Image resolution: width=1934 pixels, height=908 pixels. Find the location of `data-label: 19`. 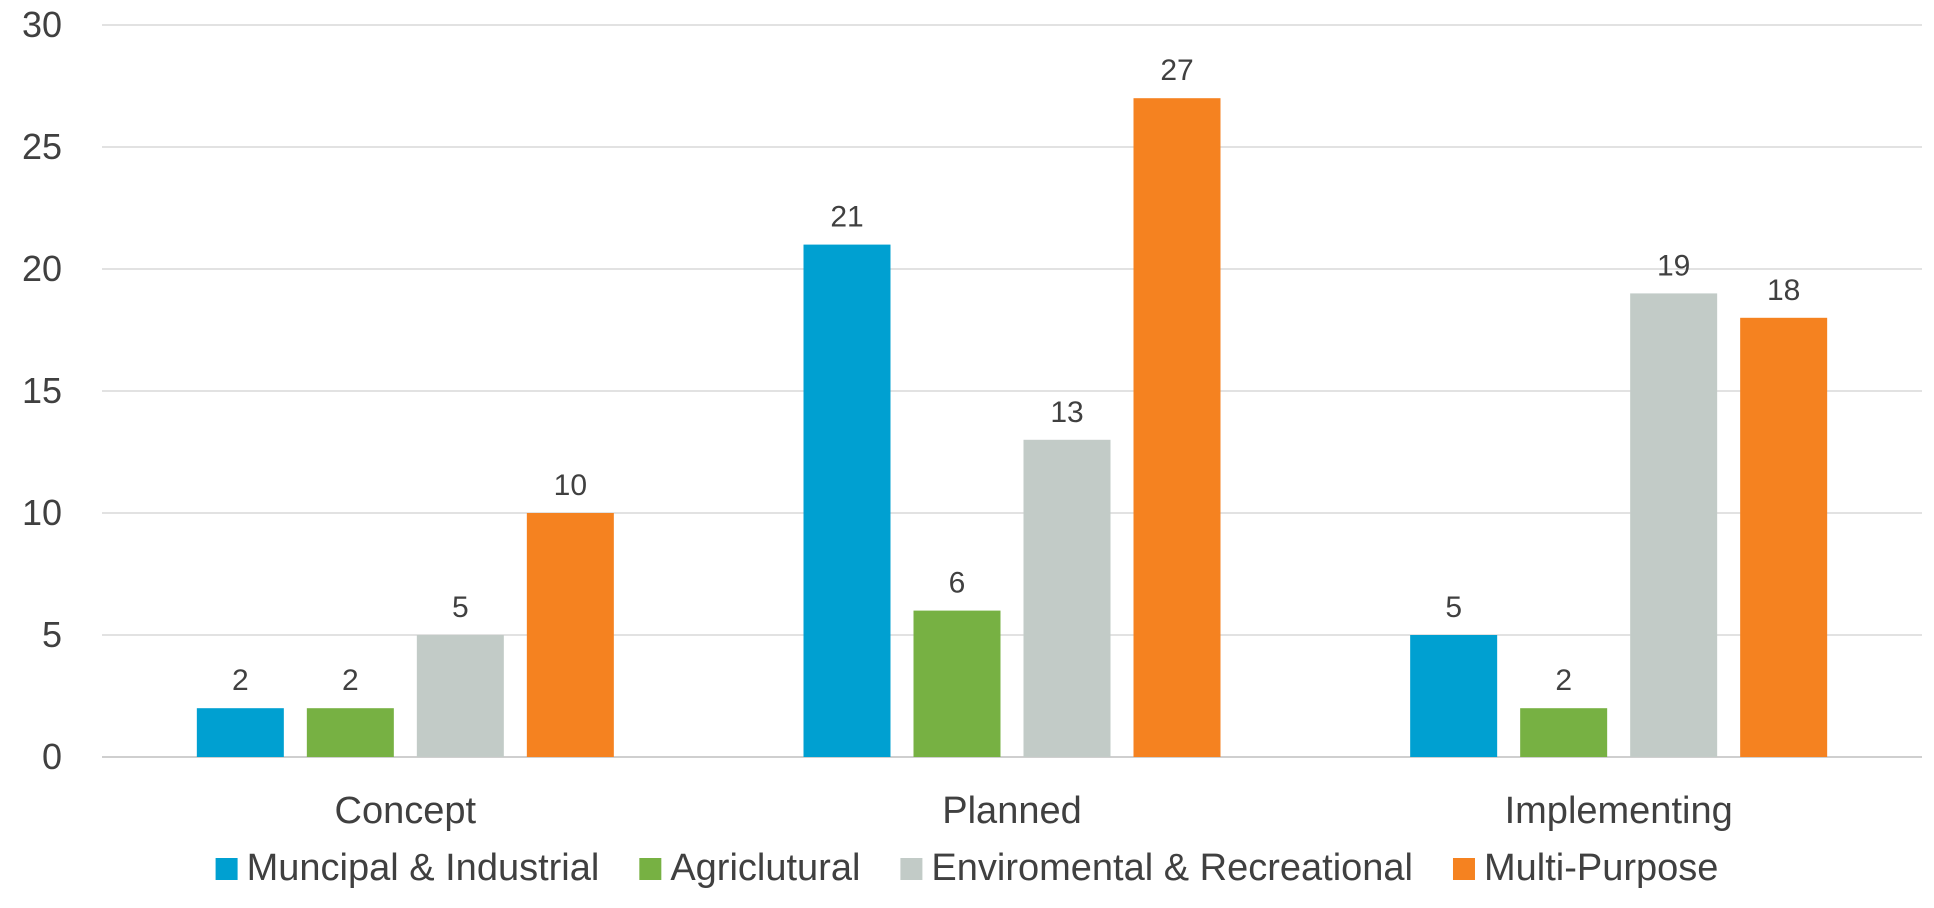

data-label: 19 is located at coordinates (1673, 265).